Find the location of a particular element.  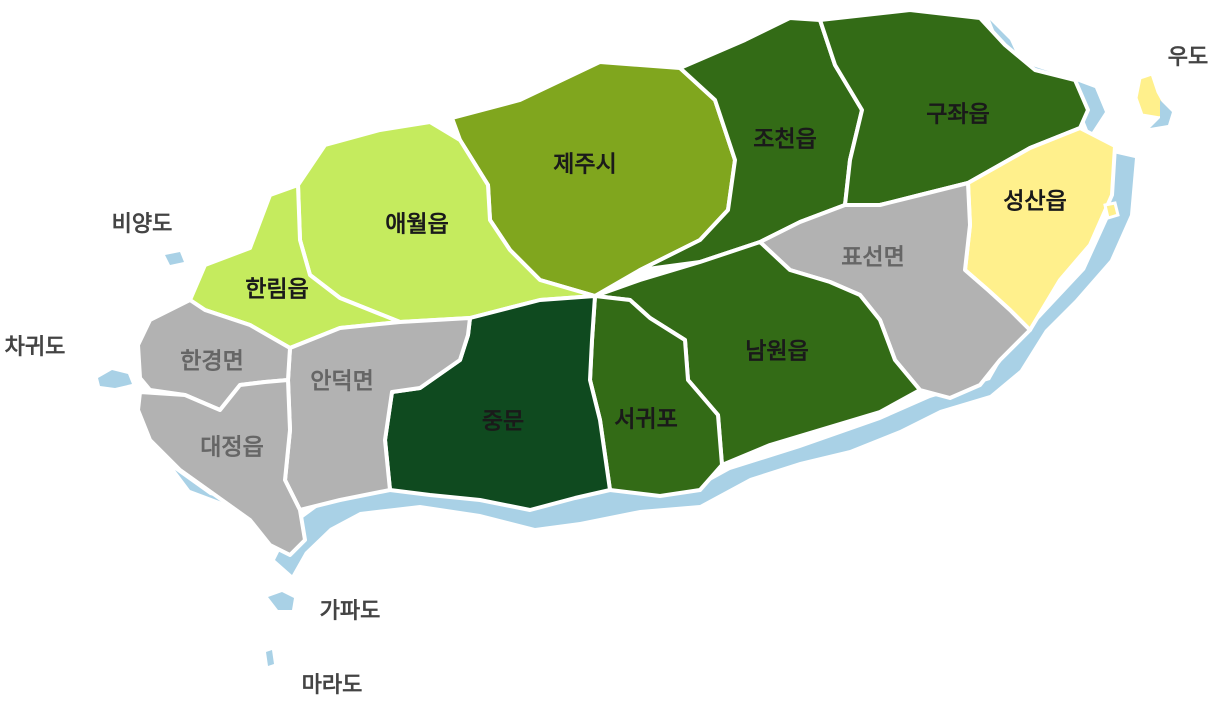

label-namwon: 남원읍 is located at coordinates (776, 352).